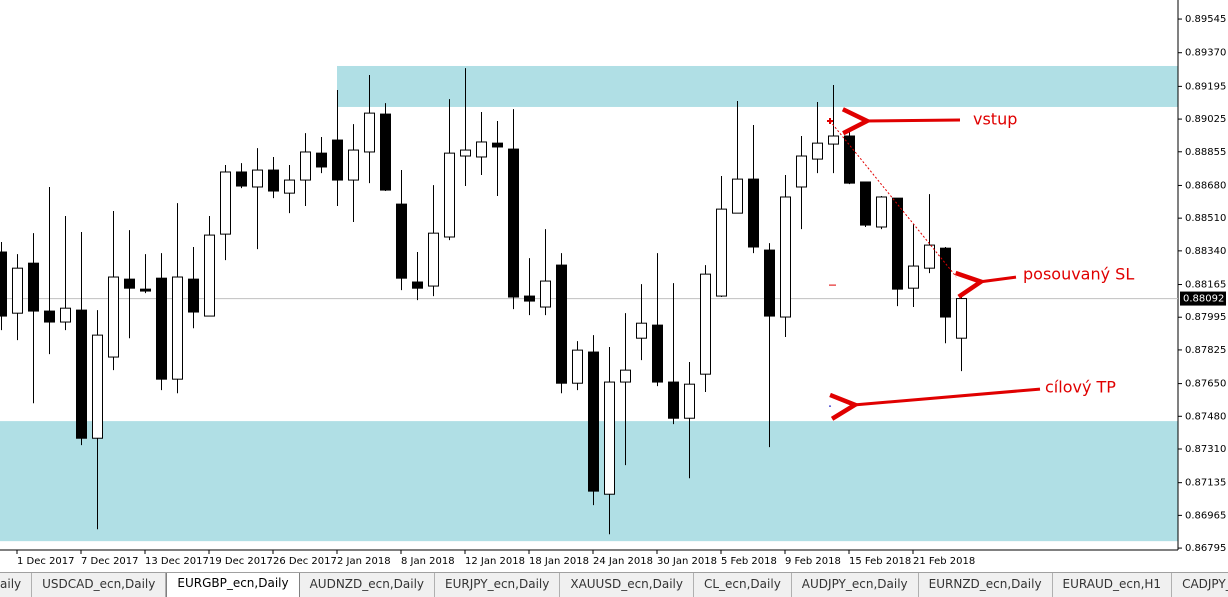 This screenshot has height=597, width=1228. Describe the element at coordinates (1205, 185) in the screenshot. I see `y-tick-label: 0.88680` at that location.